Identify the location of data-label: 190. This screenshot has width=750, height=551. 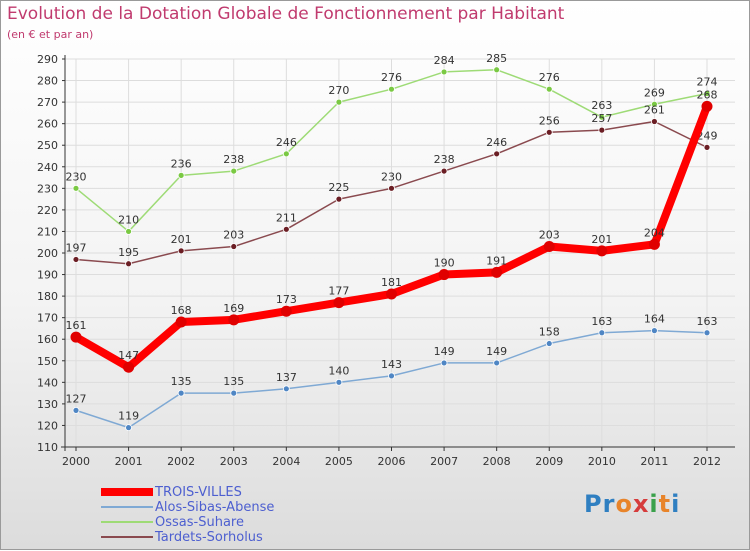
(444, 263).